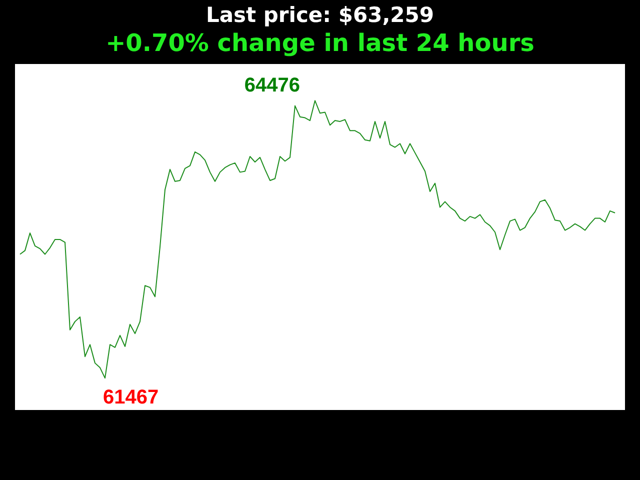 This screenshot has height=480, width=640. I want to click on data-label: 64476, so click(272, 85).